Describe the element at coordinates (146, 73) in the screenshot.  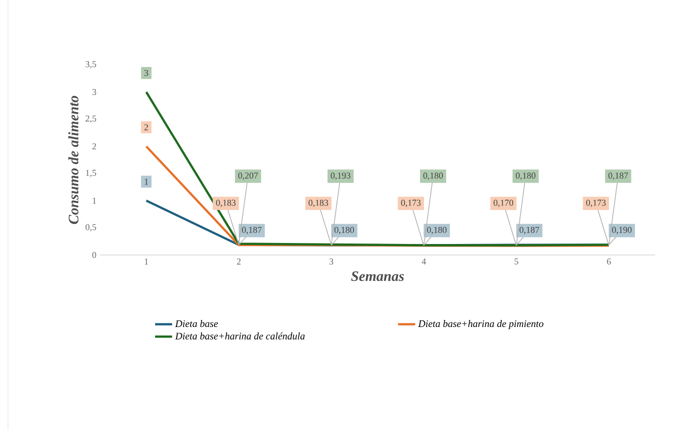
I see `data-label: 3` at that location.